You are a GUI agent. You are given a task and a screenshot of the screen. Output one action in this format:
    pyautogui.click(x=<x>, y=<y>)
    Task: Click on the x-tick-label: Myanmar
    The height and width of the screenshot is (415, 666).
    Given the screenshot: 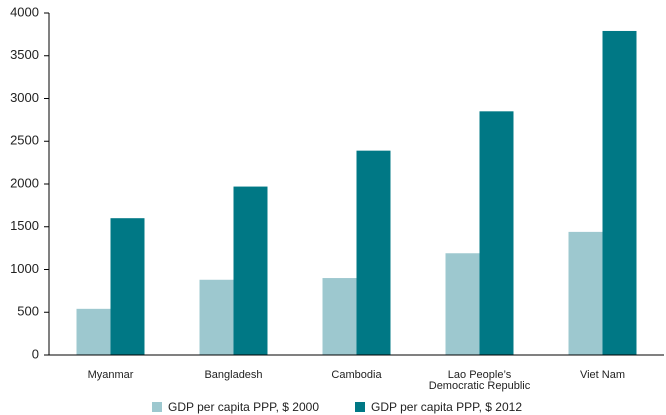 What is the action you would take?
    pyautogui.click(x=110, y=375)
    